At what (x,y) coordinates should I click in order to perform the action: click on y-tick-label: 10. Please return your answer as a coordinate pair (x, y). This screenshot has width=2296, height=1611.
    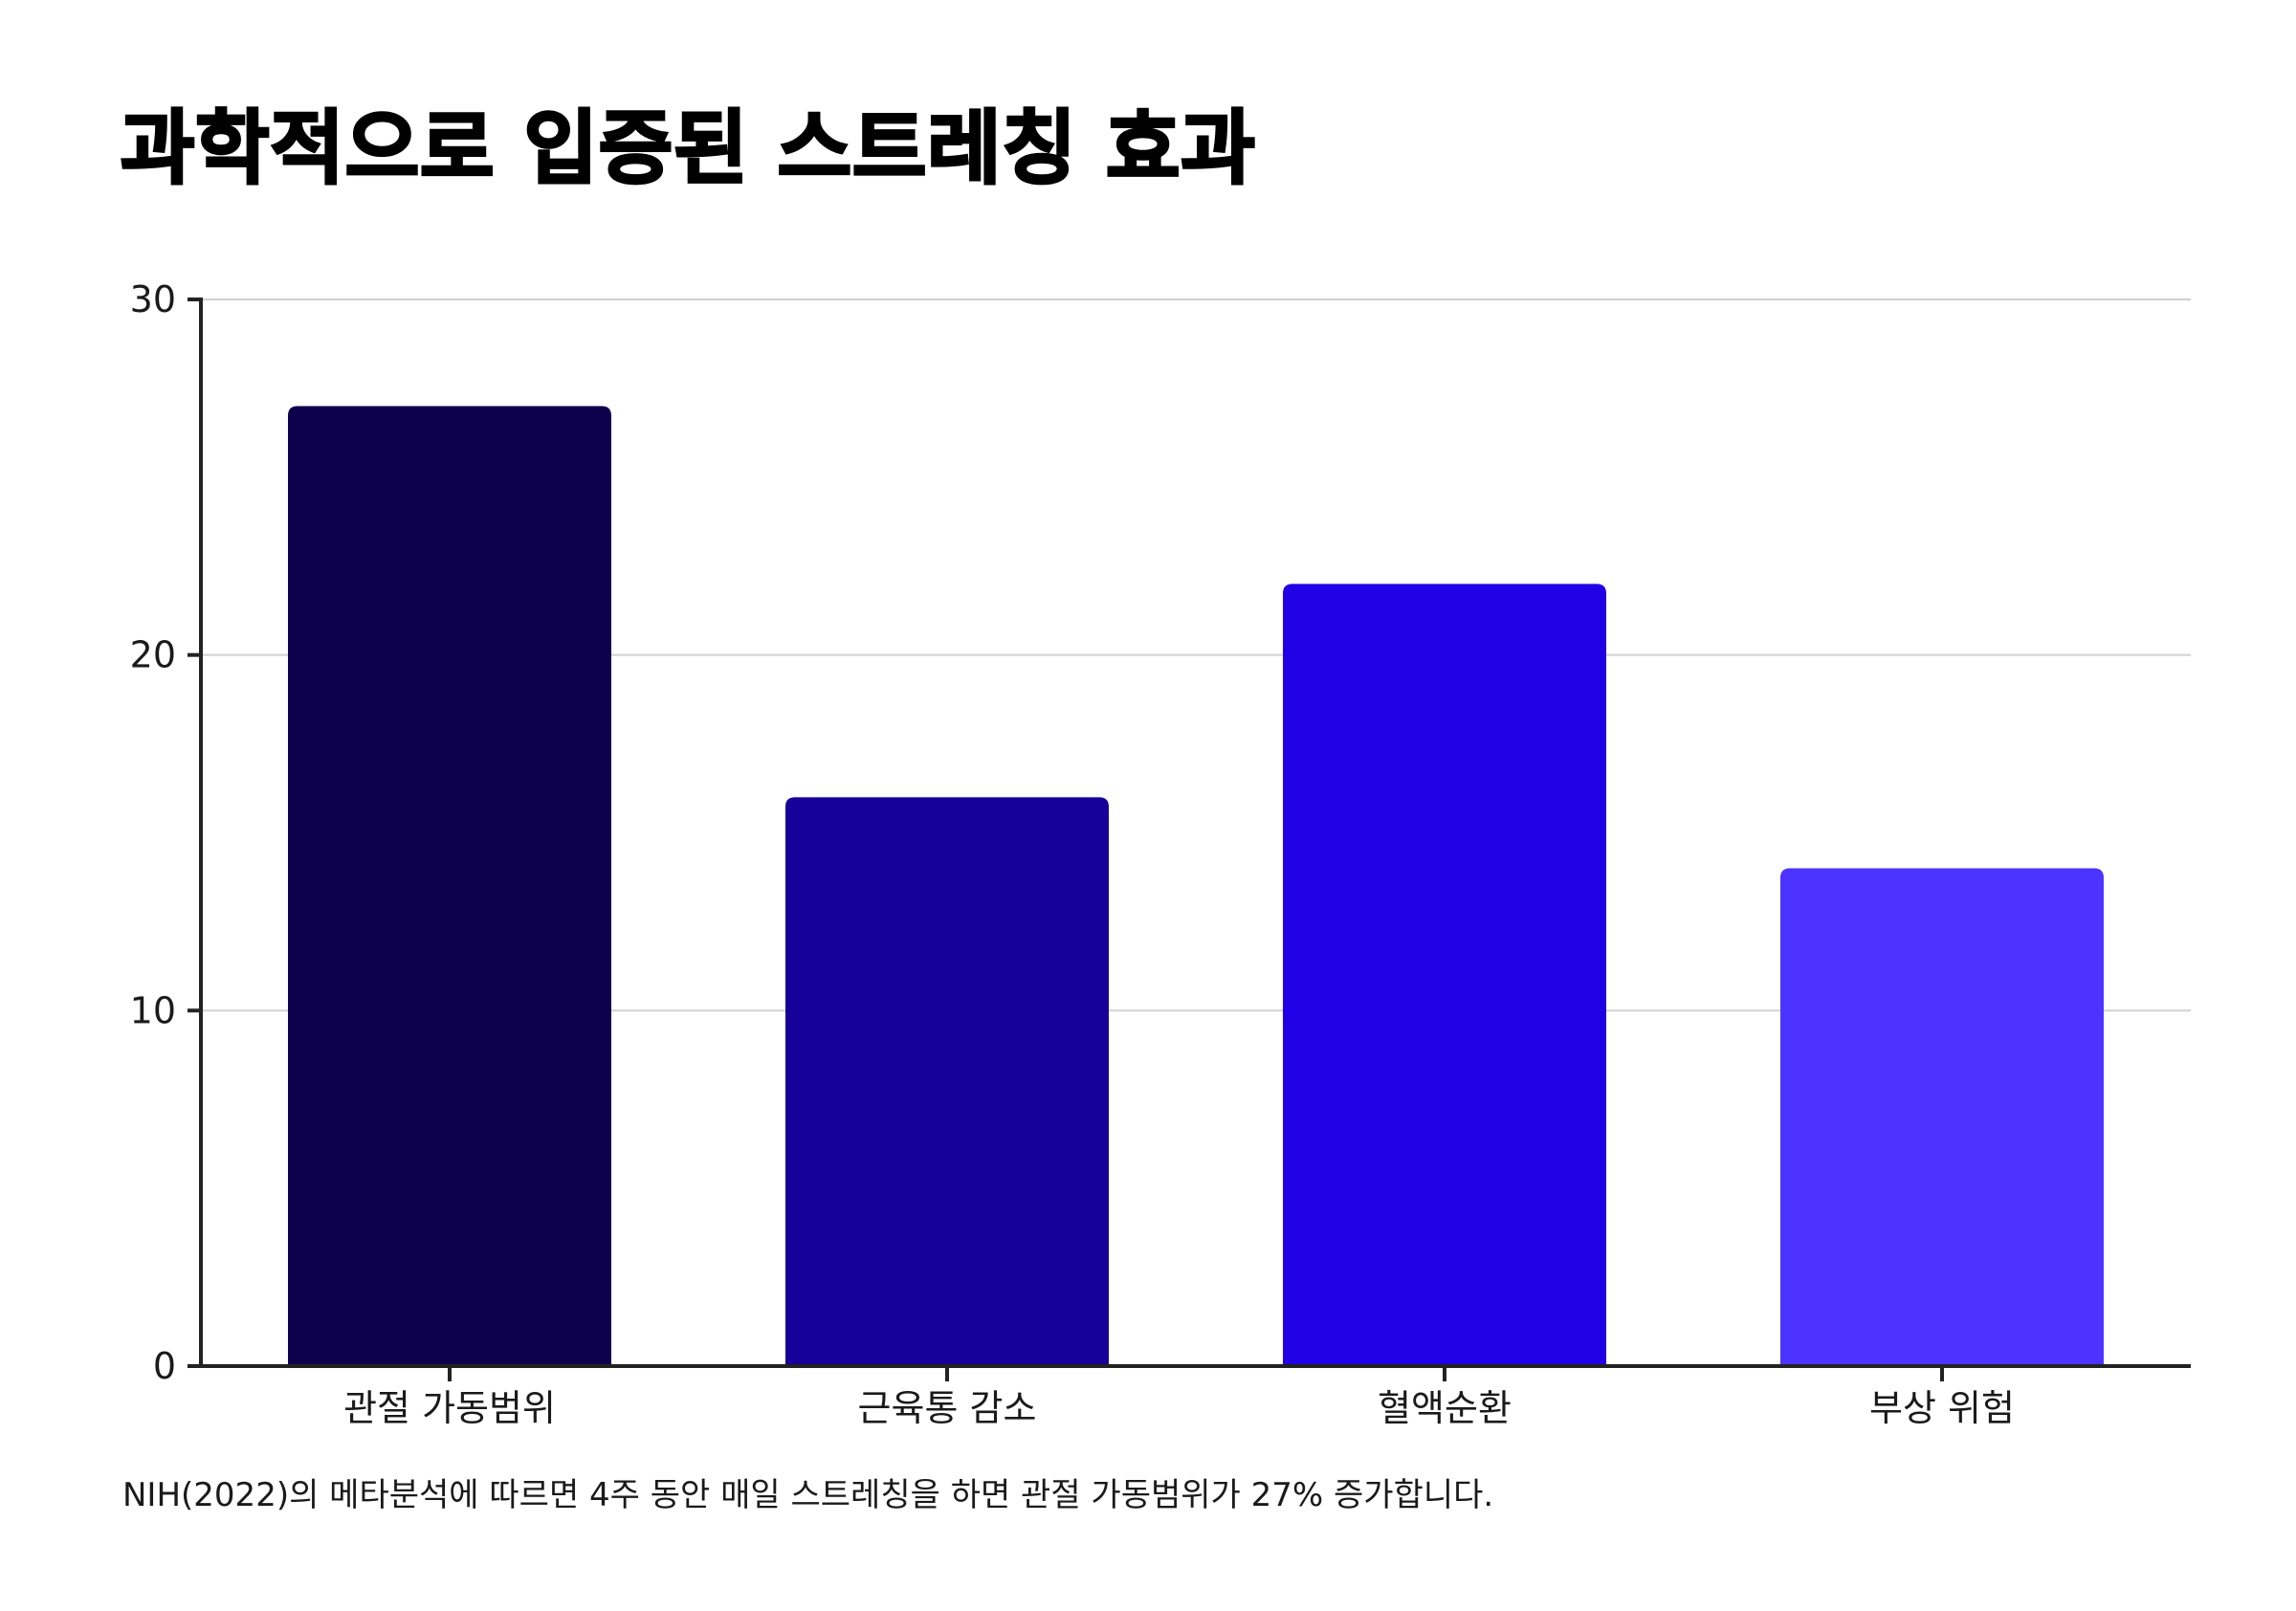
    Looking at the image, I should click on (153, 1010).